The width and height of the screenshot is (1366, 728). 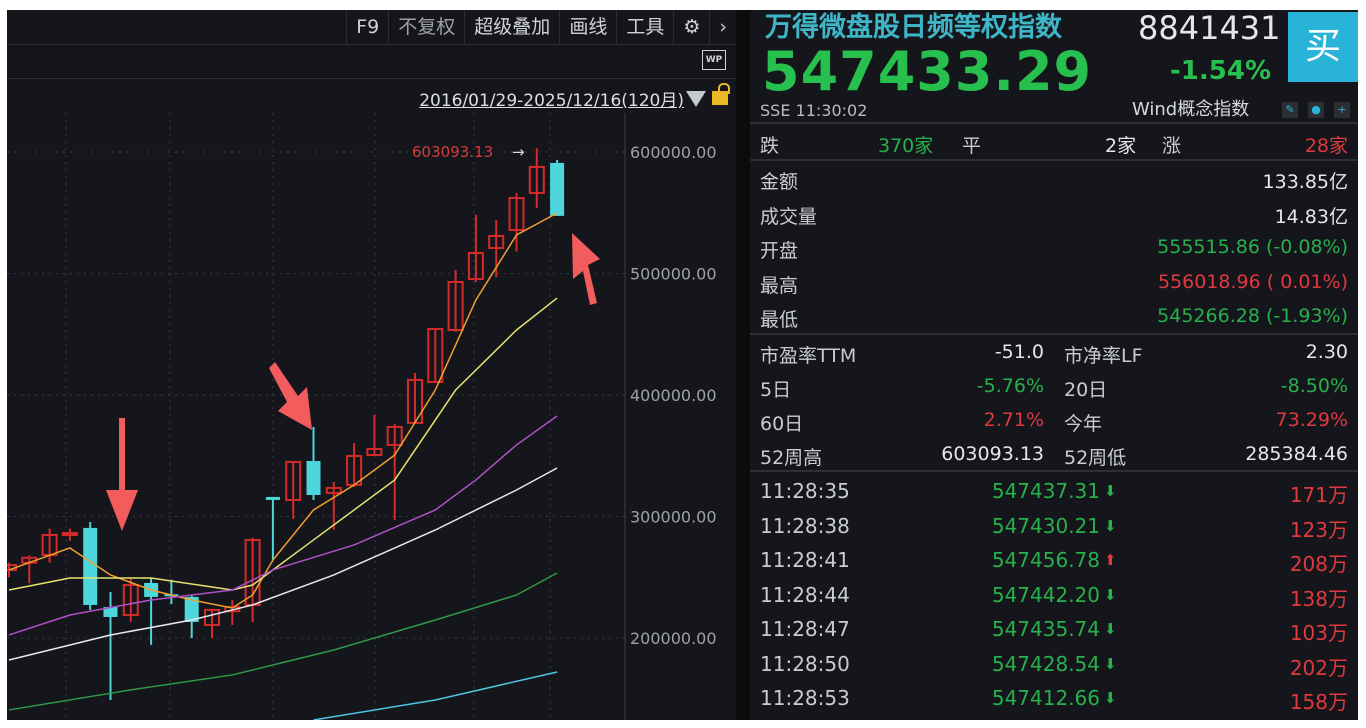 What do you see at coordinates (587, 27) in the screenshot?
I see `draw-button: 画线` at bounding box center [587, 27].